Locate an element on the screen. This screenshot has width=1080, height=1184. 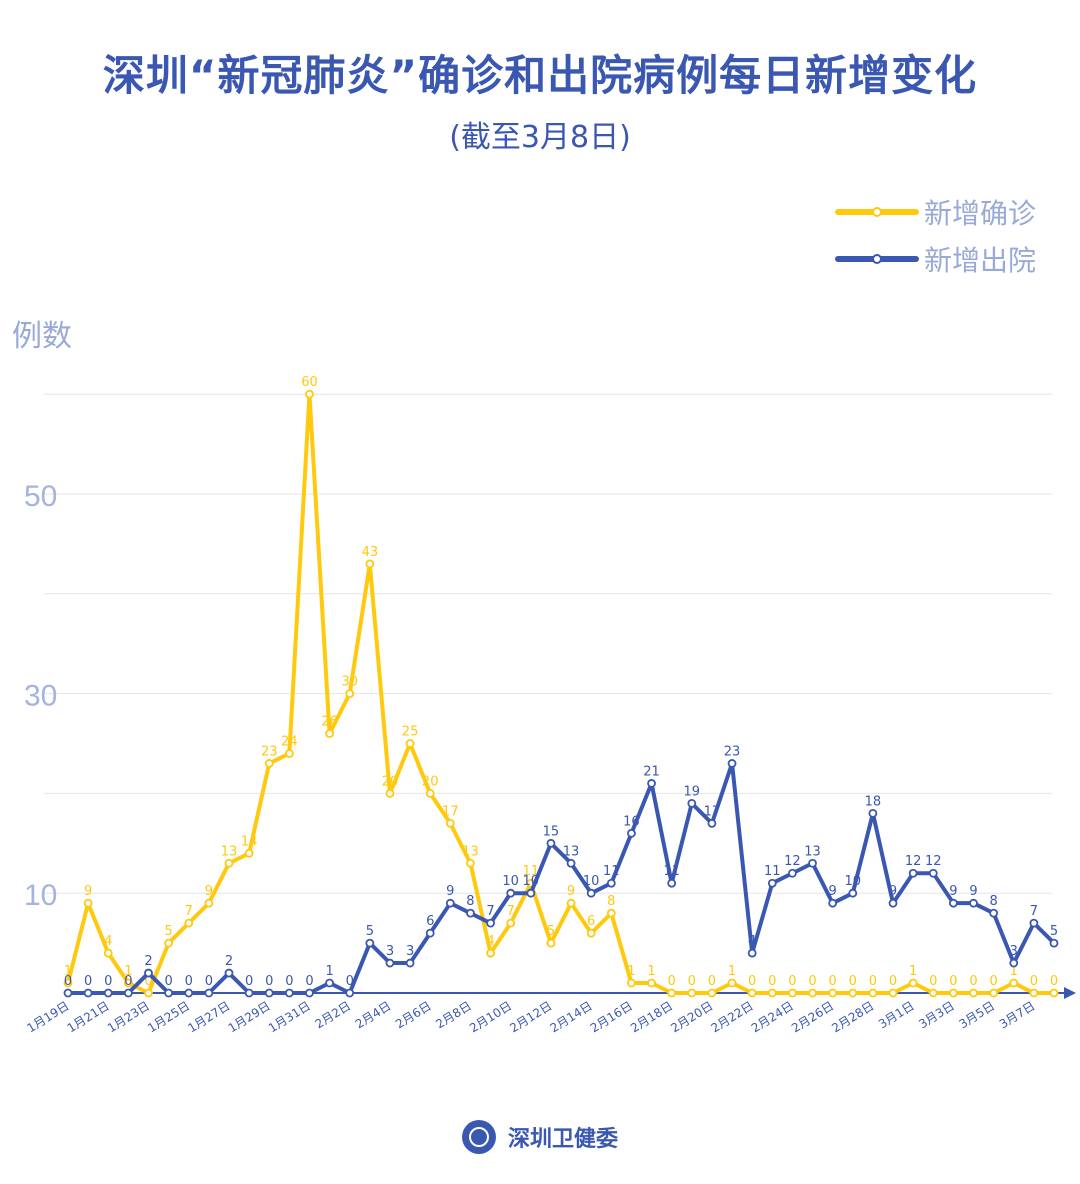
confirmed-data-label: 7 is located at coordinates (189, 911).